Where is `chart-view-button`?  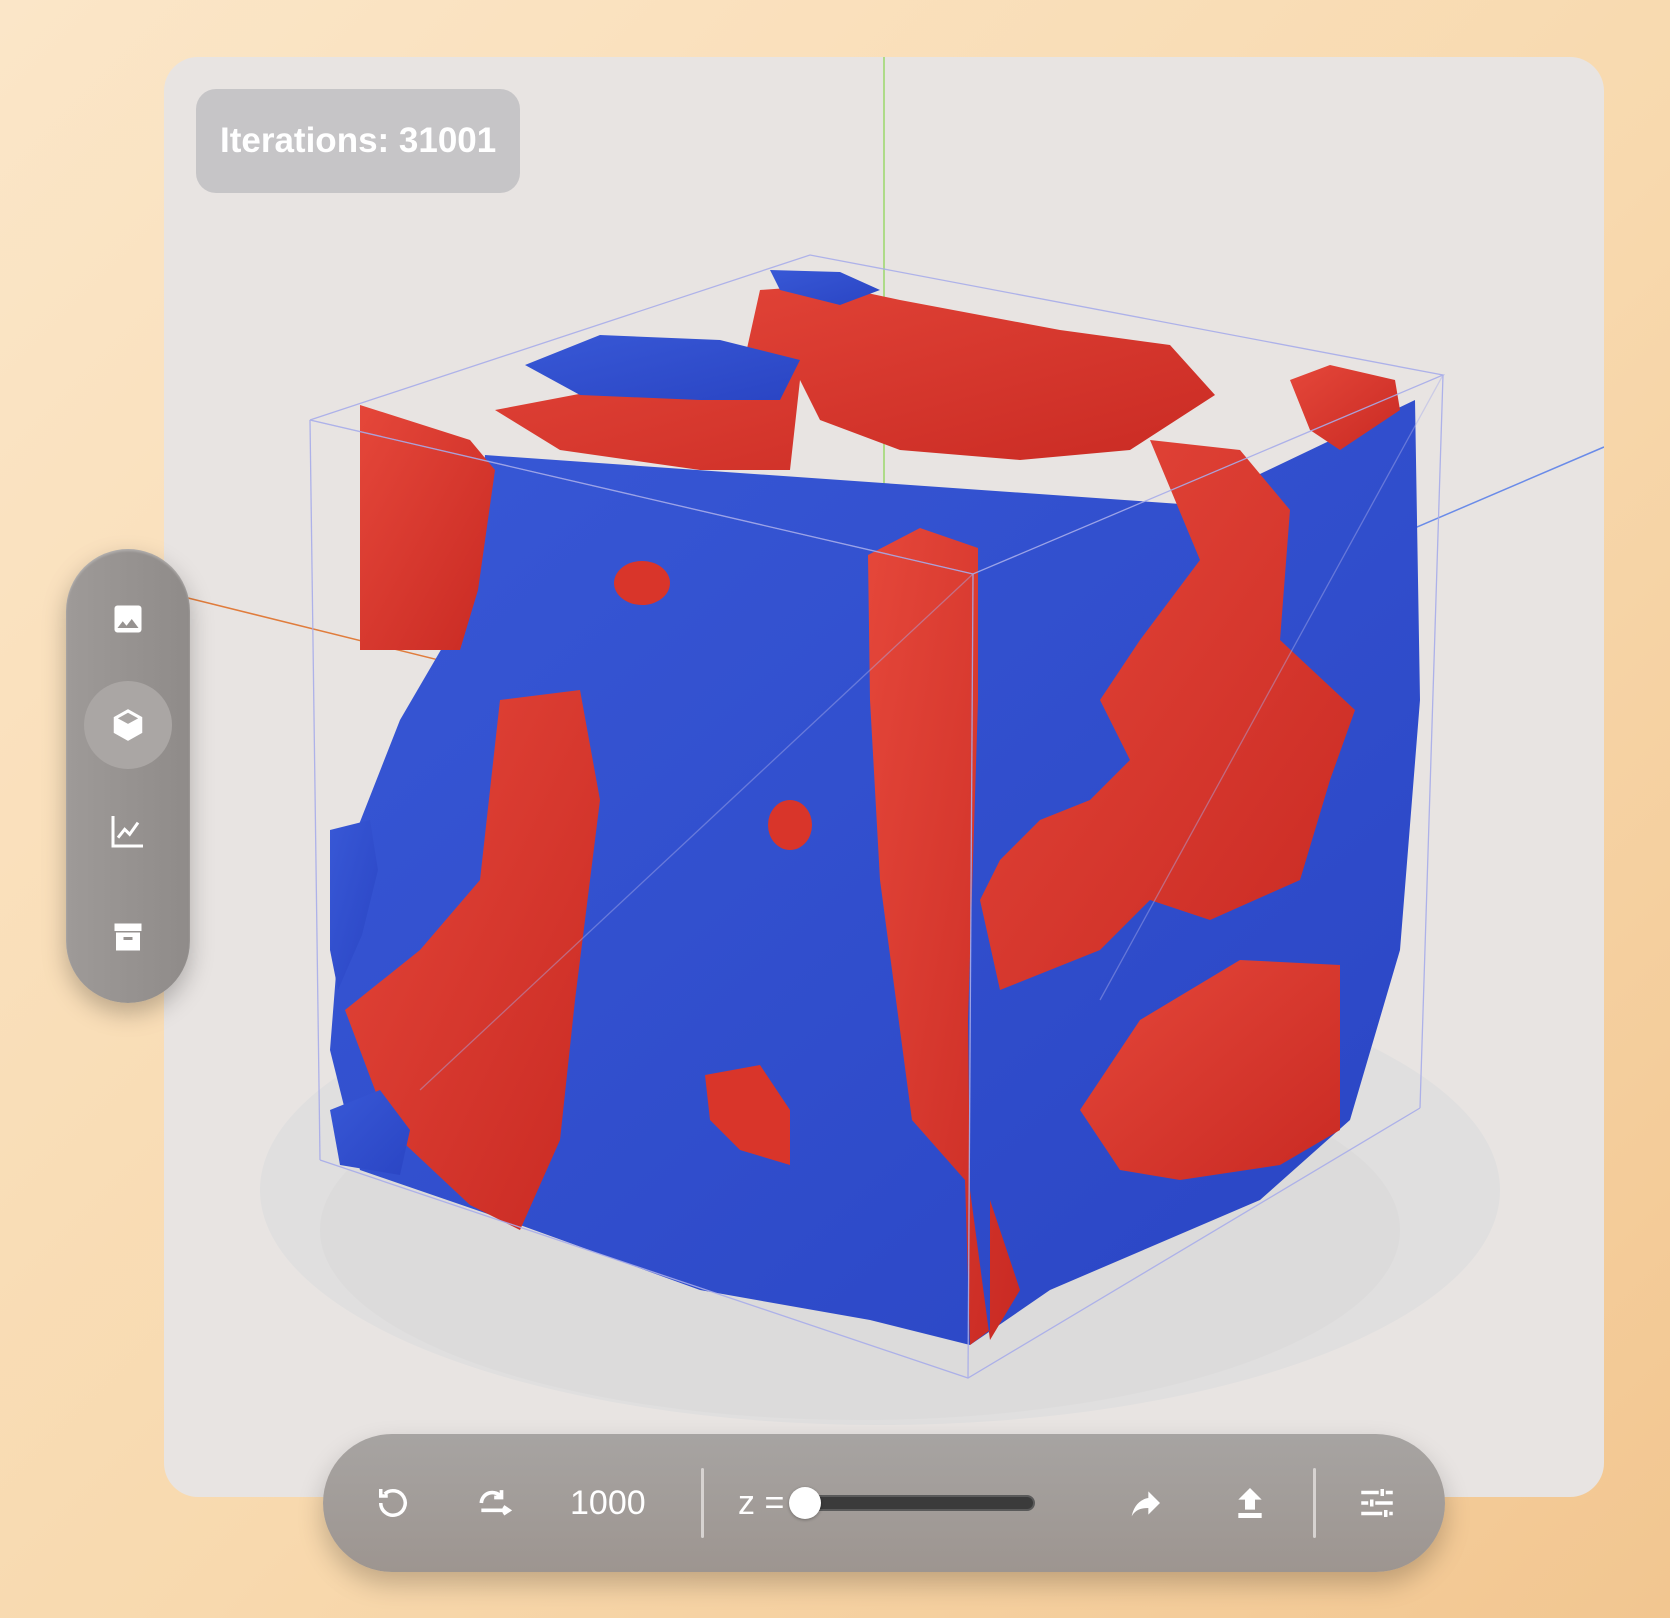
chart-view-button is located at coordinates (128, 831).